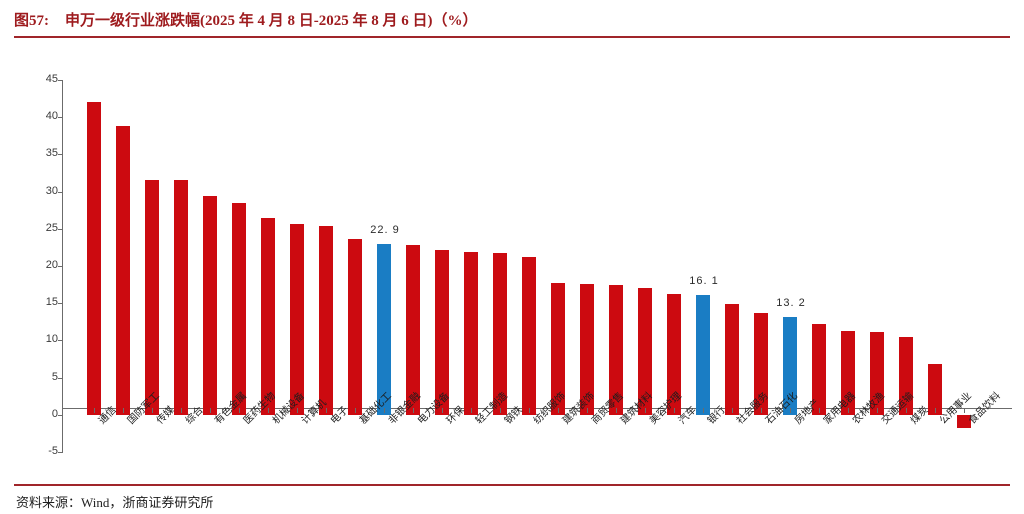 This screenshot has width=1024, height=514. I want to click on y-axis-tick-label: 25, so click(51, 227).